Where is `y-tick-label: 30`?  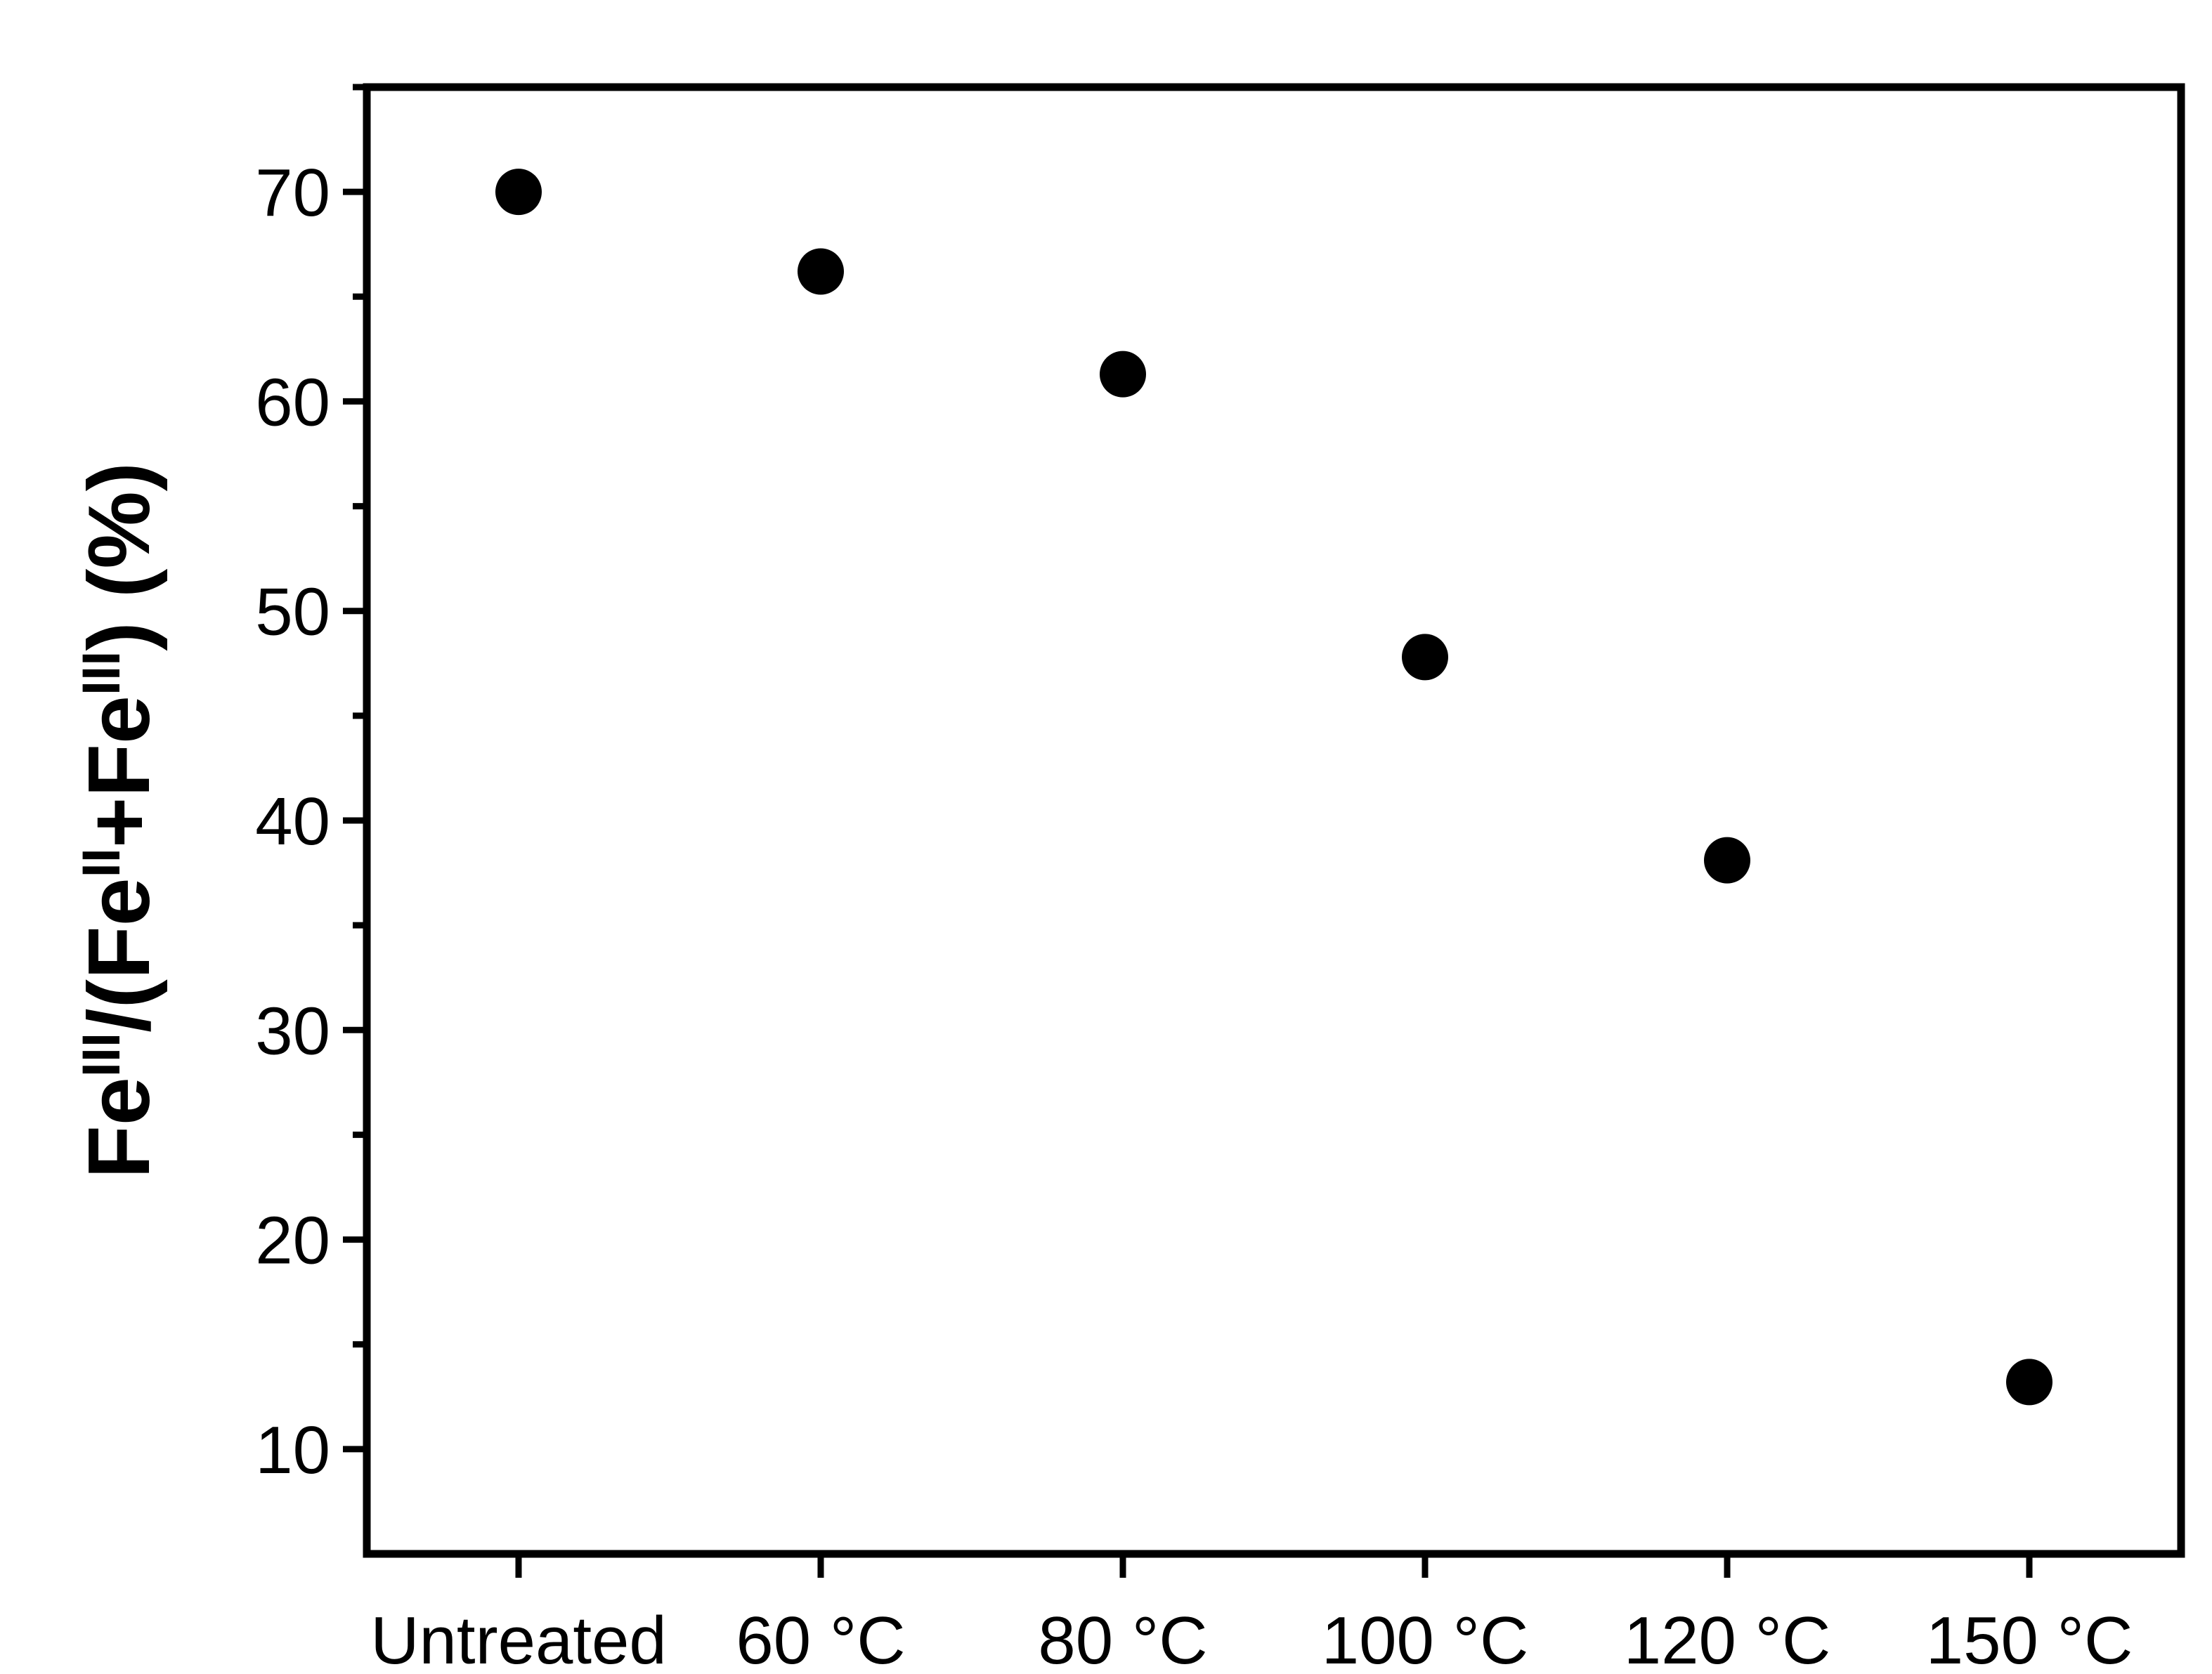
y-tick-label: 30 is located at coordinates (292, 1030).